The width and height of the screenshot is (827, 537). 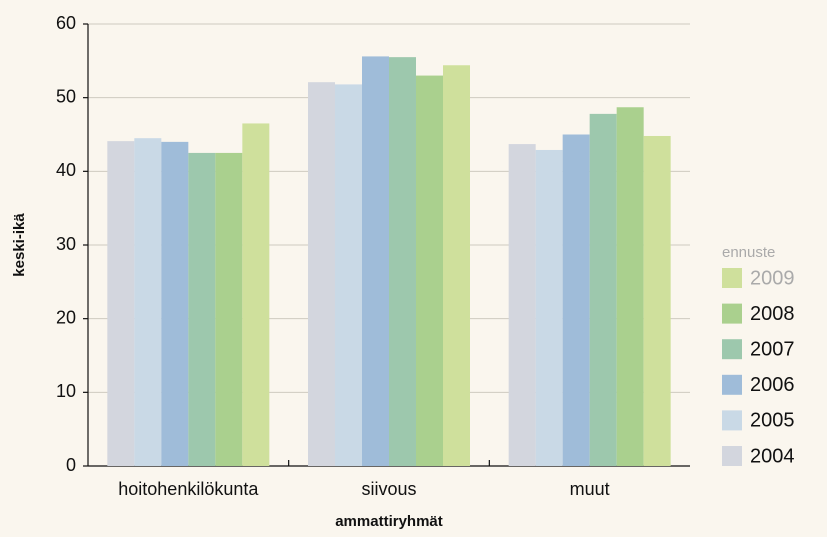 I want to click on x-tick-label: muut, so click(x=590, y=489).